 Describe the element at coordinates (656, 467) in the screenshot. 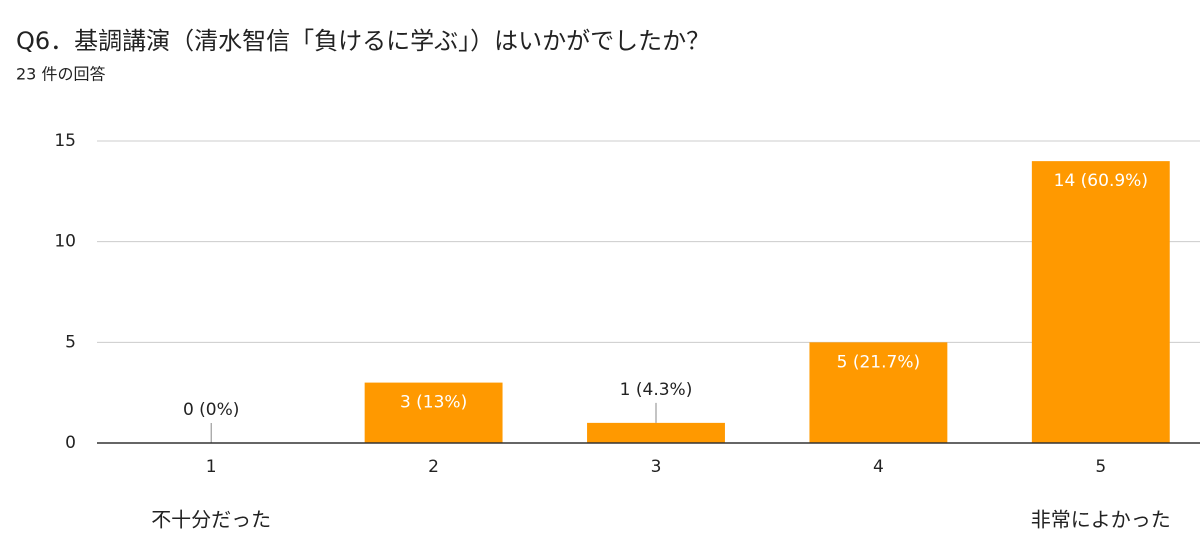

I see `x-tick-label: 3` at that location.